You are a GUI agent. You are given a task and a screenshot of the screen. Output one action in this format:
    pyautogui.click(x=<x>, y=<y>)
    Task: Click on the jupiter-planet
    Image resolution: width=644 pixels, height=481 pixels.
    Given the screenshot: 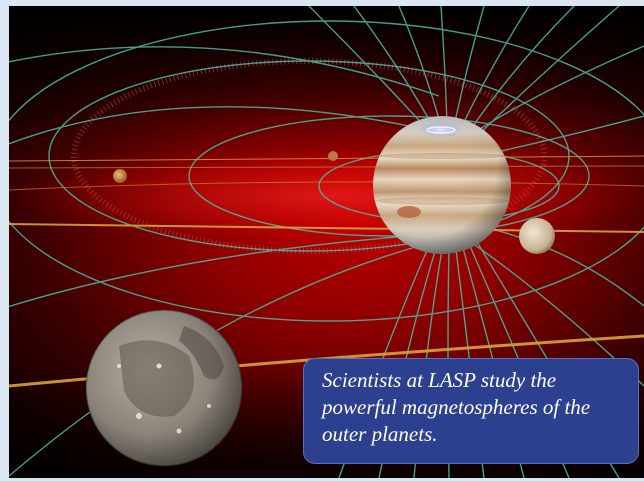 What is the action you would take?
    pyautogui.click(x=442, y=185)
    